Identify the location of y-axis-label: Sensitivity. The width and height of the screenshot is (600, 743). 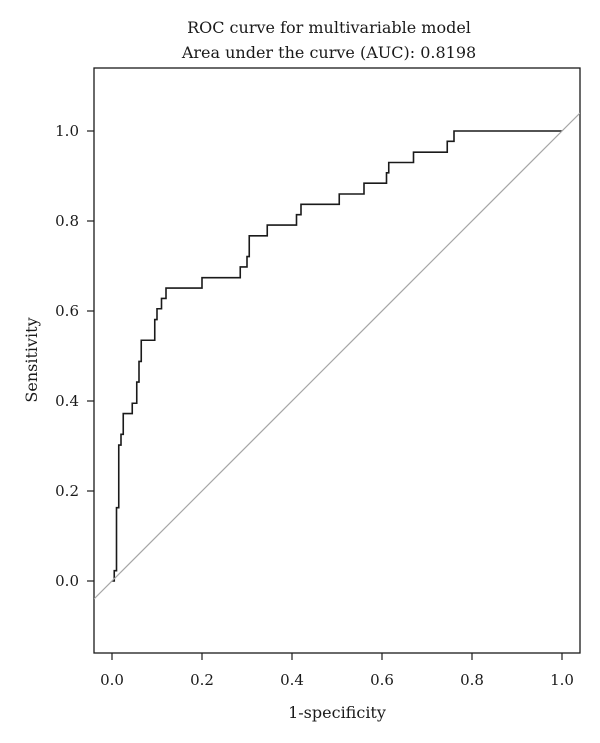
(31, 359).